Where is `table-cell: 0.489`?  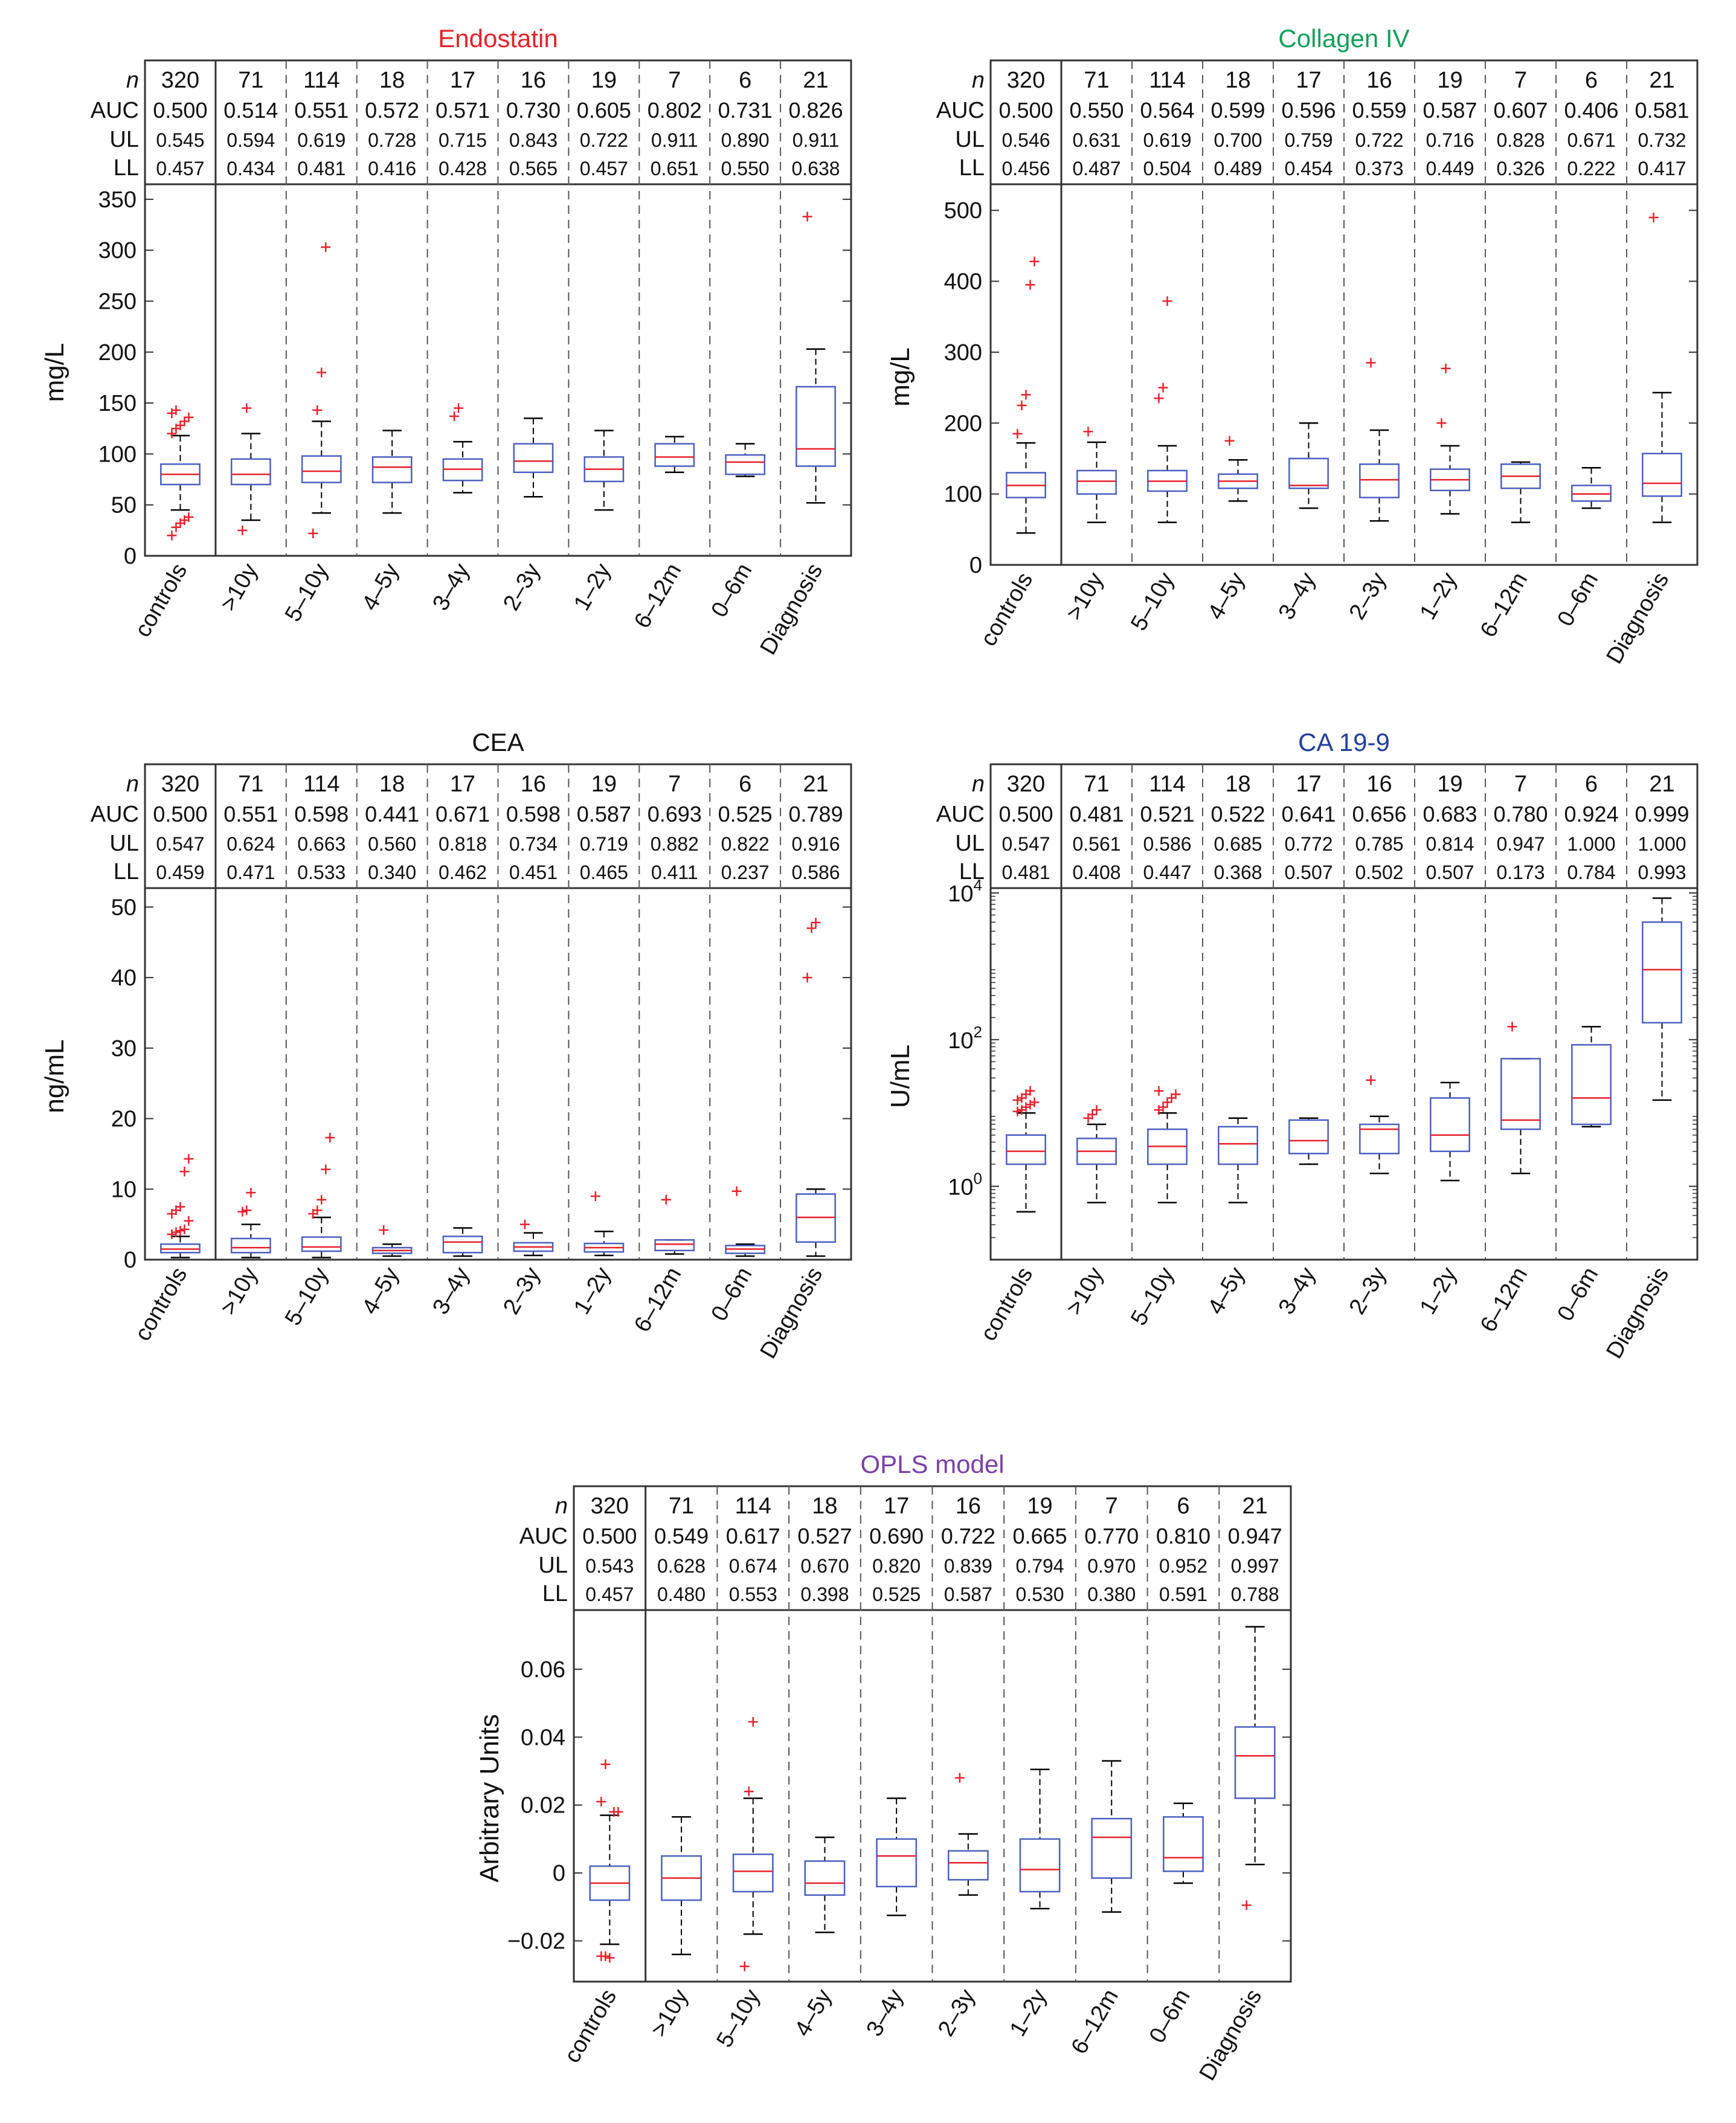 table-cell: 0.489 is located at coordinates (1238, 168).